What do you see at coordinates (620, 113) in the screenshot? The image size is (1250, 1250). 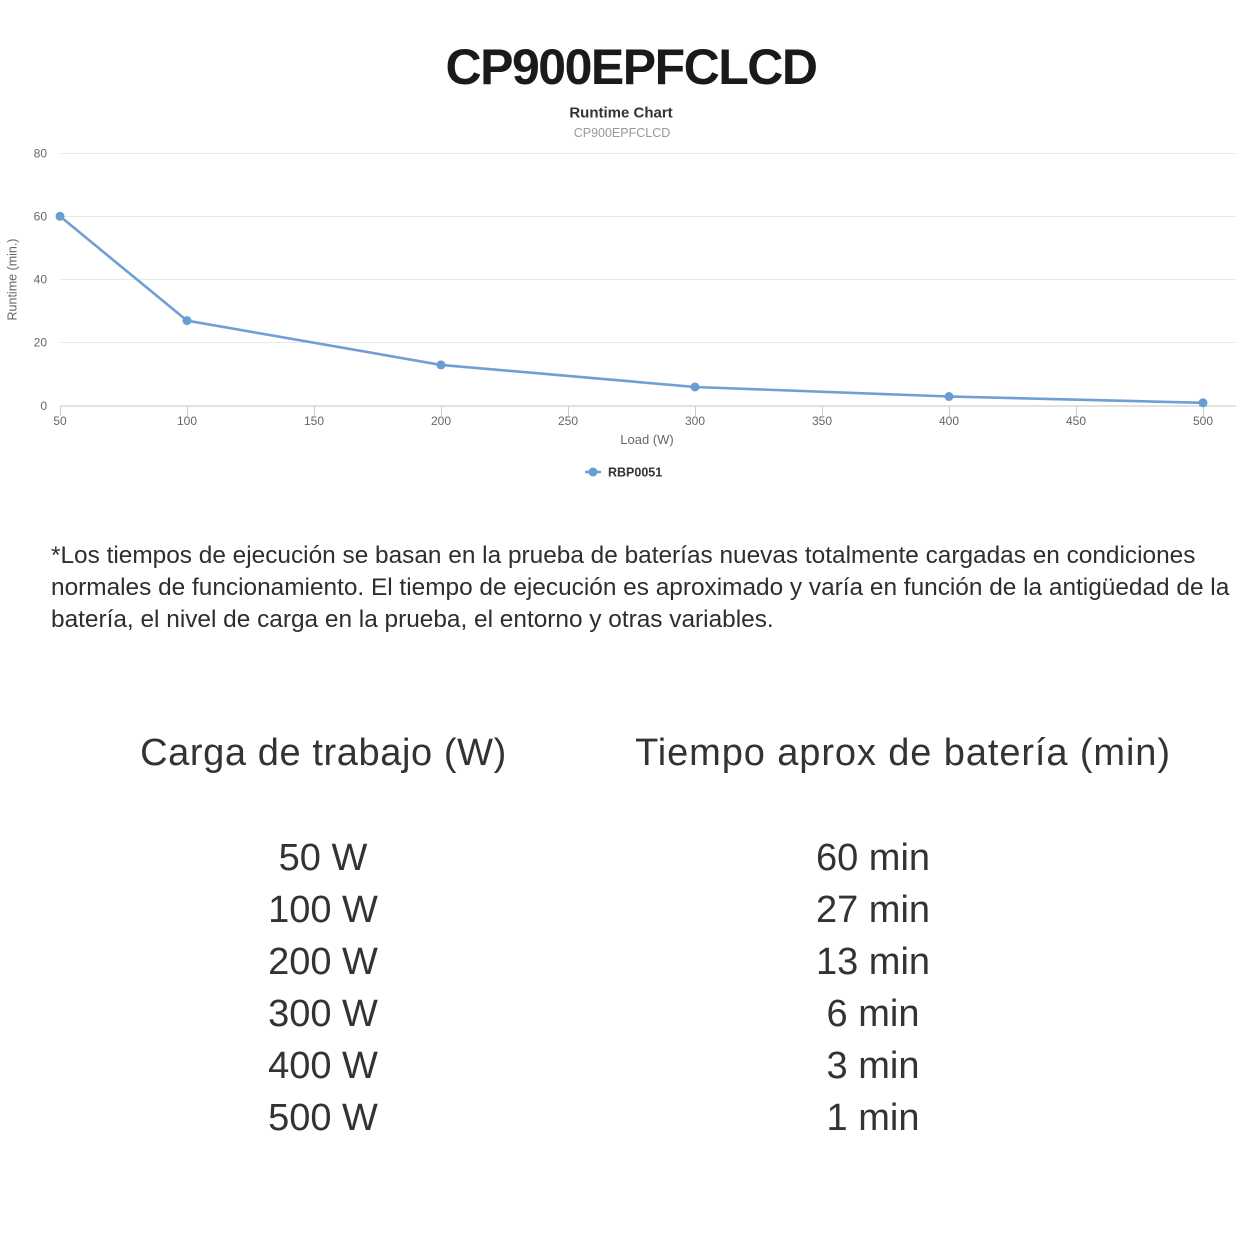 I see `svg-text: Runtime Chart` at bounding box center [620, 113].